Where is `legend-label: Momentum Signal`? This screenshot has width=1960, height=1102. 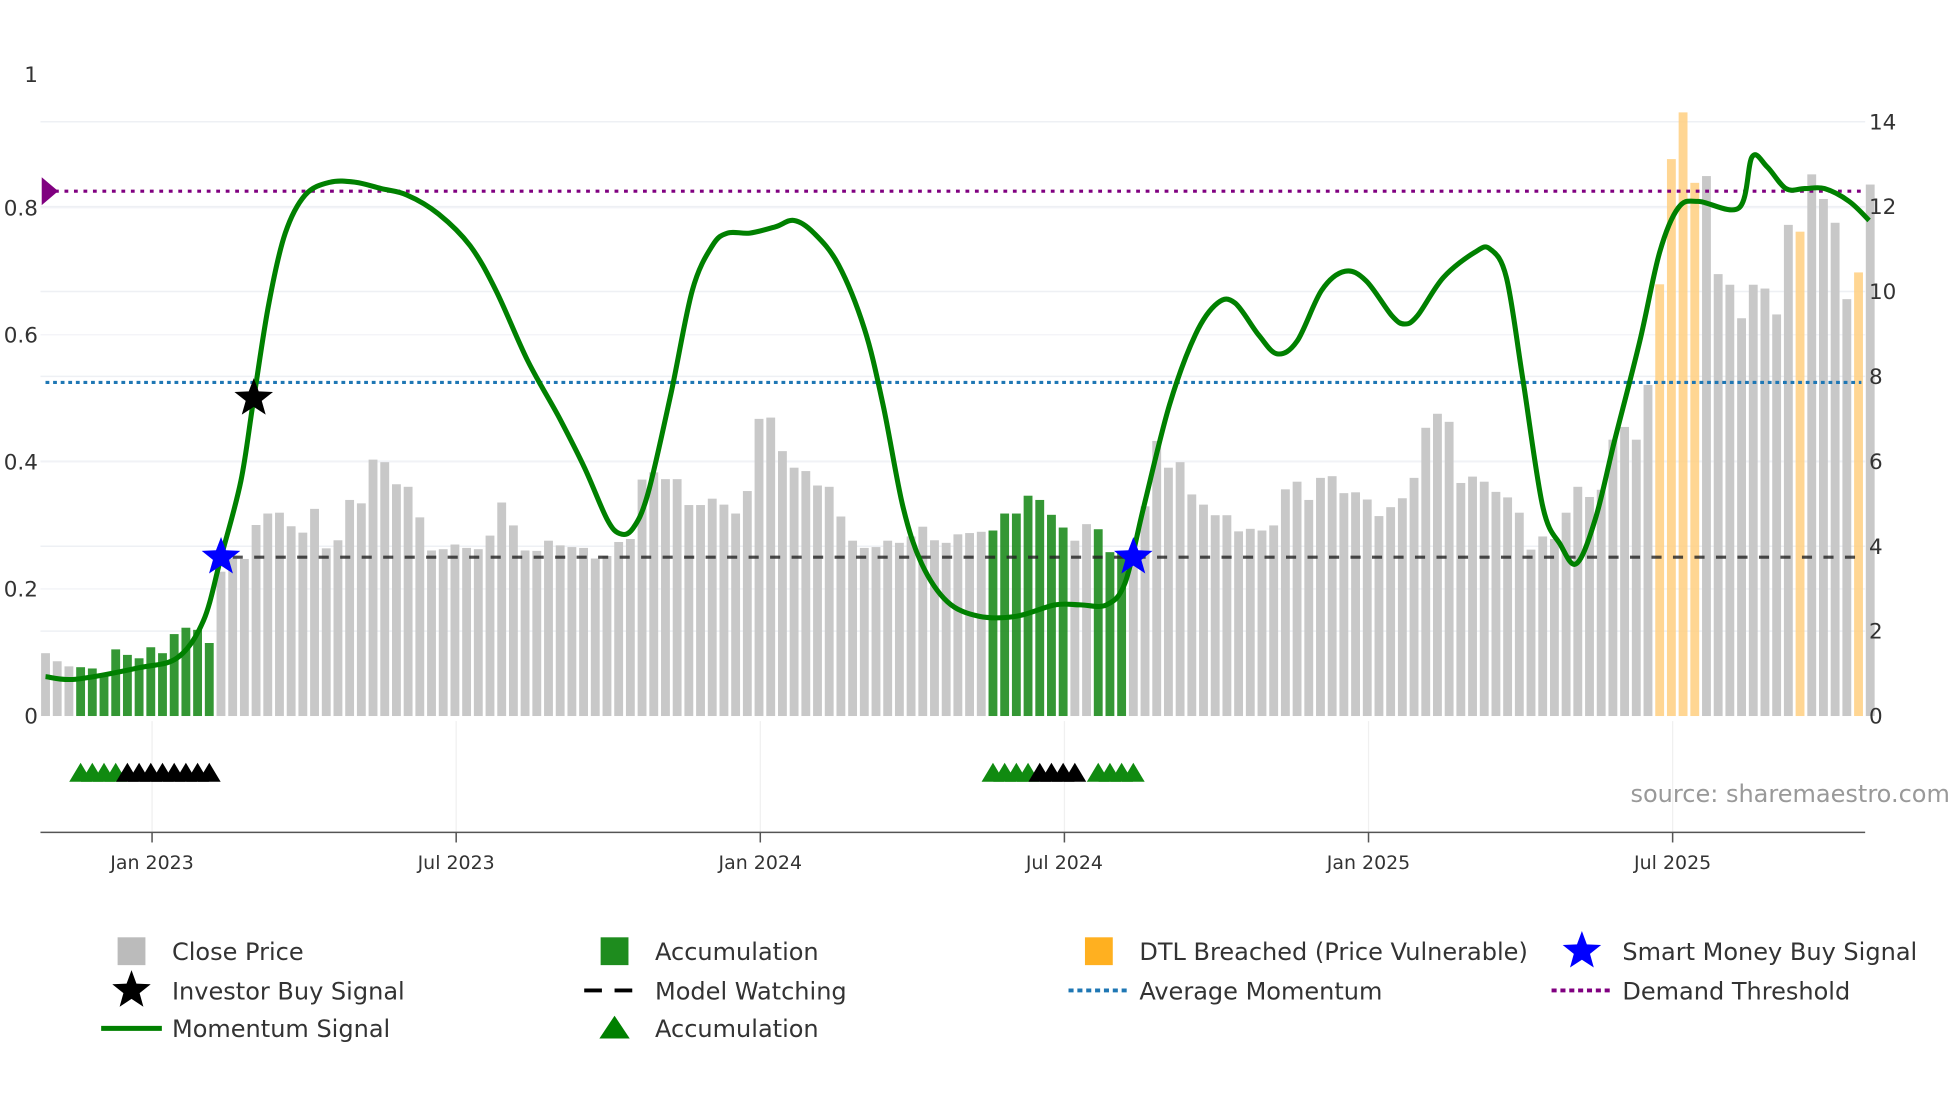
legend-label: Momentum Signal is located at coordinates (281, 1029).